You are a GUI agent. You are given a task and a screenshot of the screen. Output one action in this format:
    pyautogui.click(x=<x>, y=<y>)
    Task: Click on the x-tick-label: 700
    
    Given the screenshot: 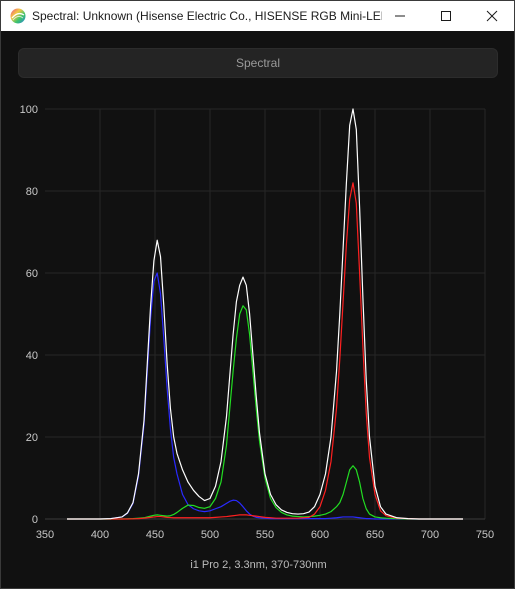 What is the action you would take?
    pyautogui.click(x=430, y=535)
    